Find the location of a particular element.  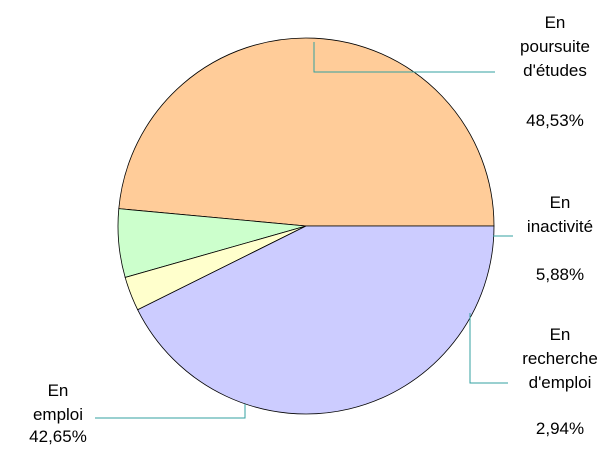

slice-label-inactivit-: En is located at coordinates (560, 202).